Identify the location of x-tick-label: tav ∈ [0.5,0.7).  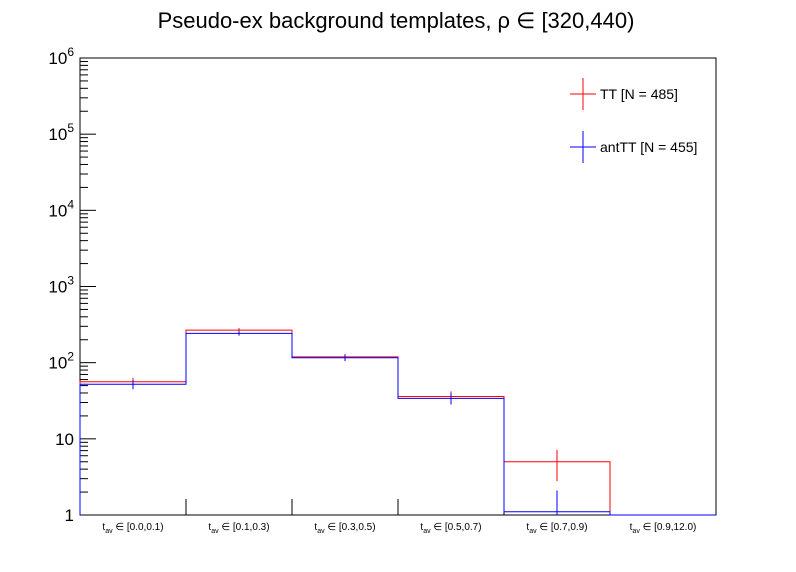
(450, 528).